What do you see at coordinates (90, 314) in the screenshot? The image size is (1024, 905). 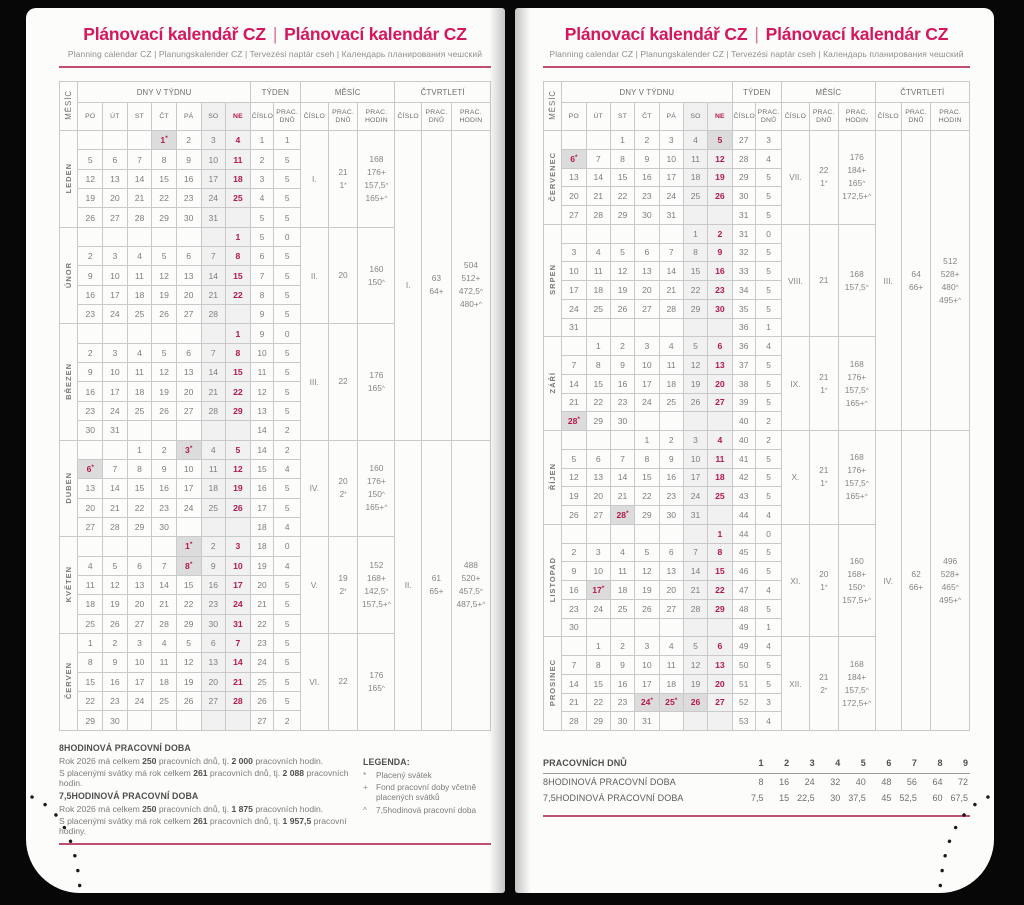 I see `day-cell: 23` at bounding box center [90, 314].